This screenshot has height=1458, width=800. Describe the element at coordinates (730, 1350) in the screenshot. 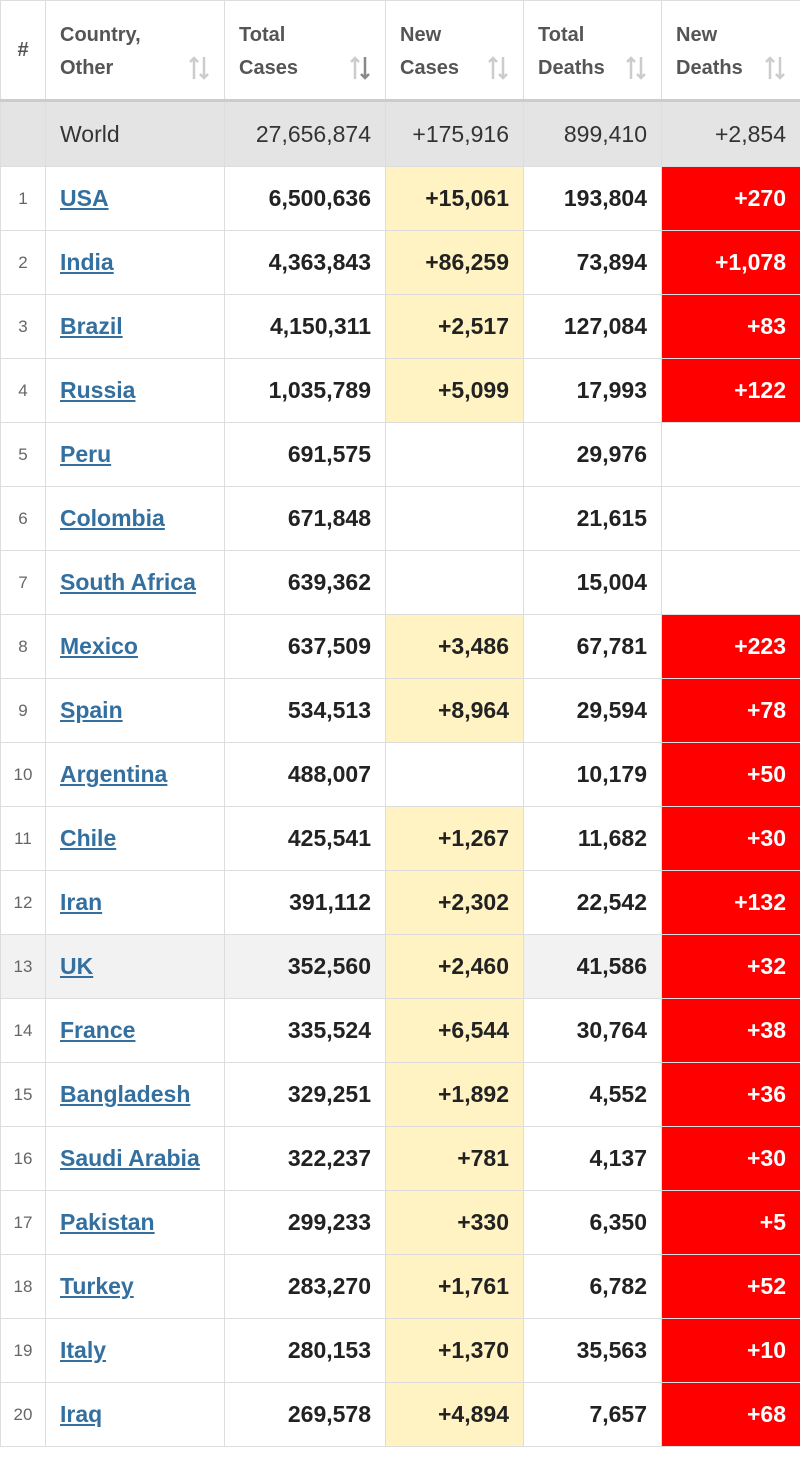

I see `new-deaths: +10` at that location.